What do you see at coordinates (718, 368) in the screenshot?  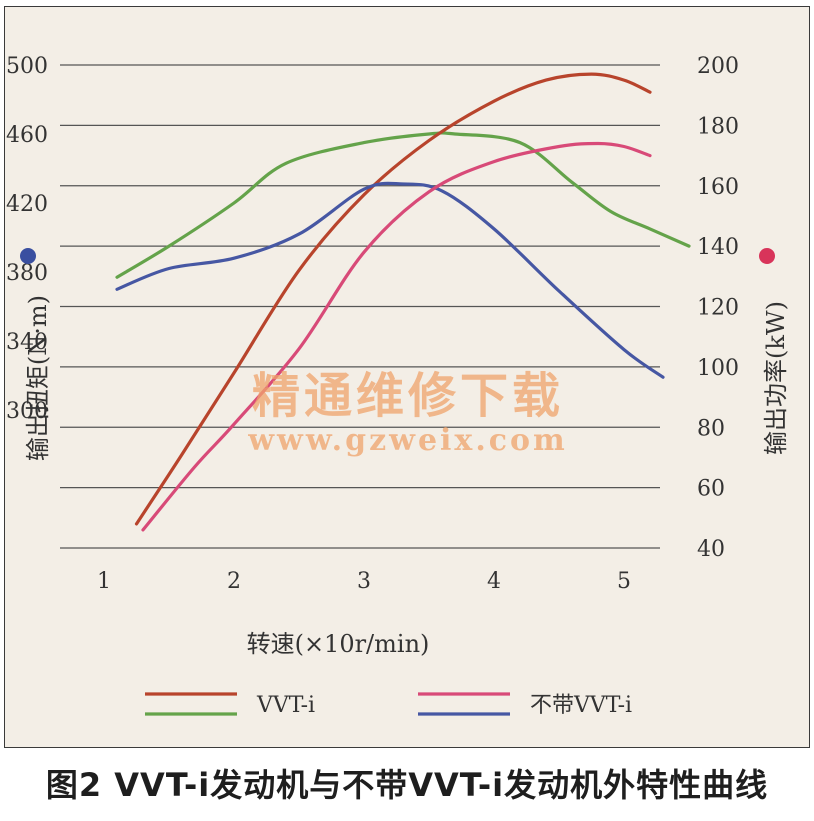 I see `right-tick-label: 100` at bounding box center [718, 368].